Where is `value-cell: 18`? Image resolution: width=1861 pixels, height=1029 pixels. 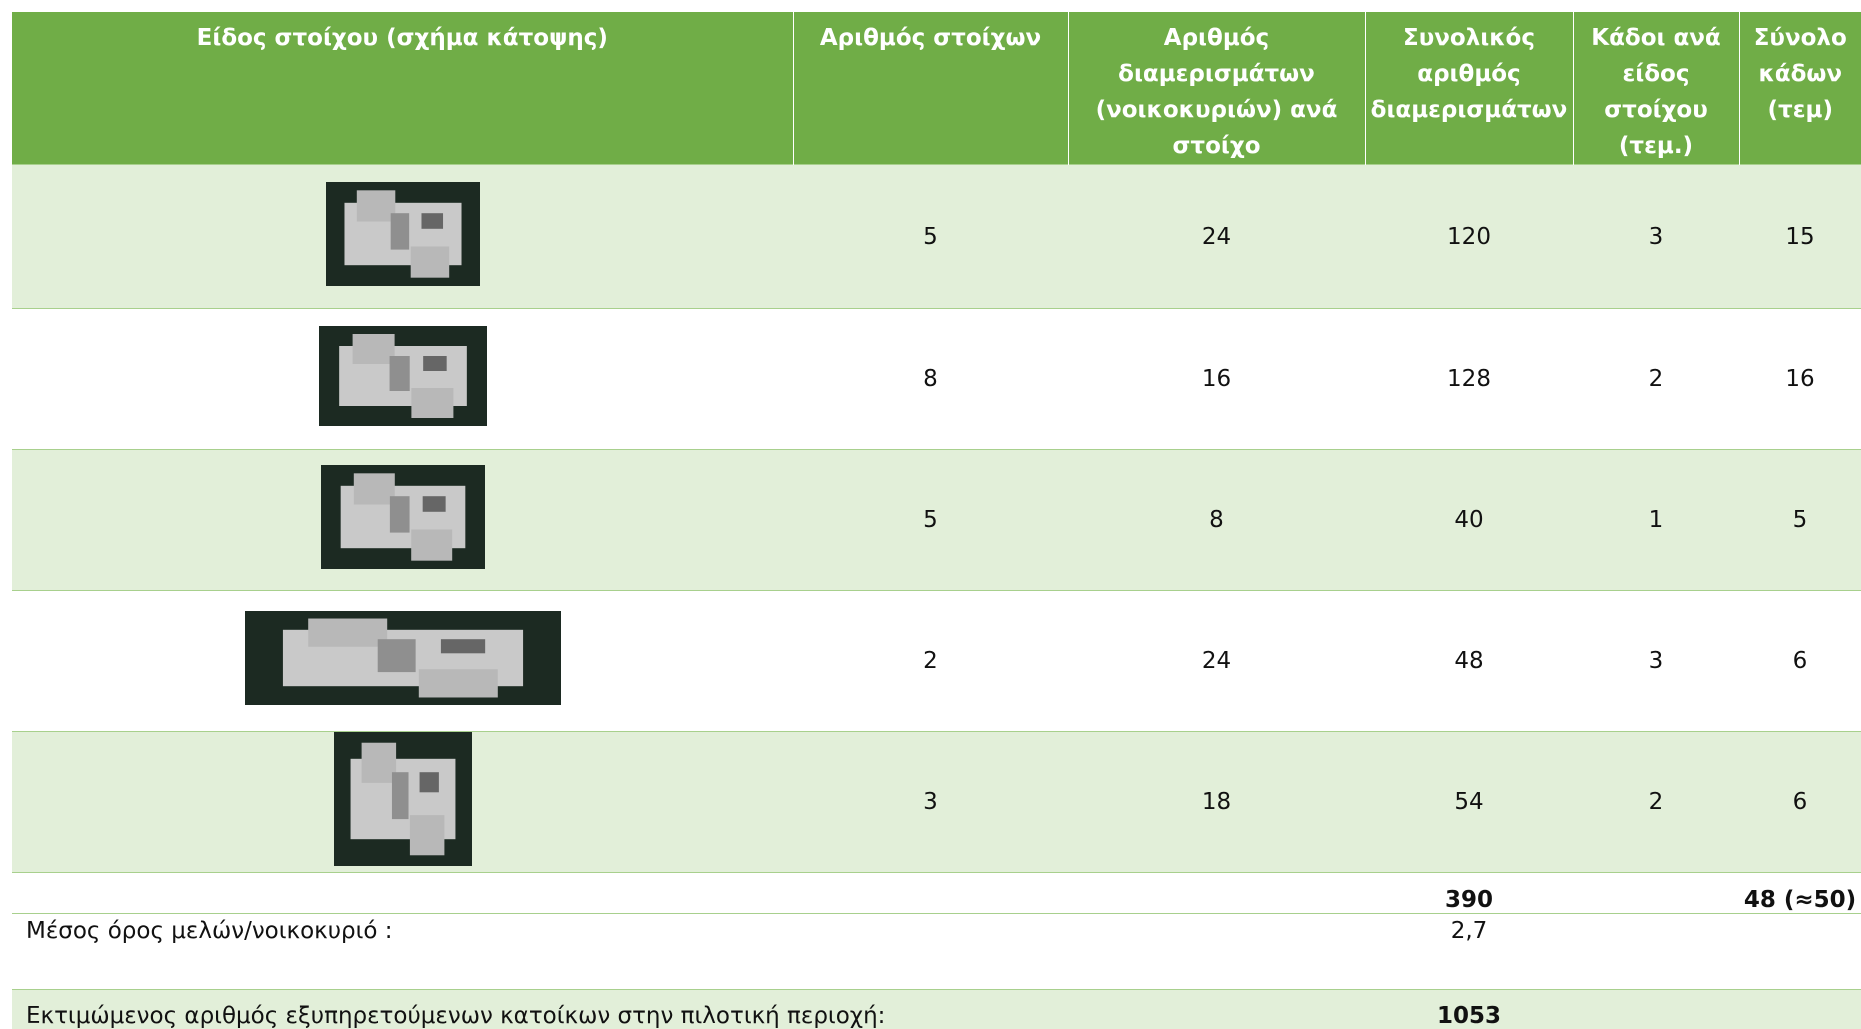 value-cell: 18 is located at coordinates (1216, 802).